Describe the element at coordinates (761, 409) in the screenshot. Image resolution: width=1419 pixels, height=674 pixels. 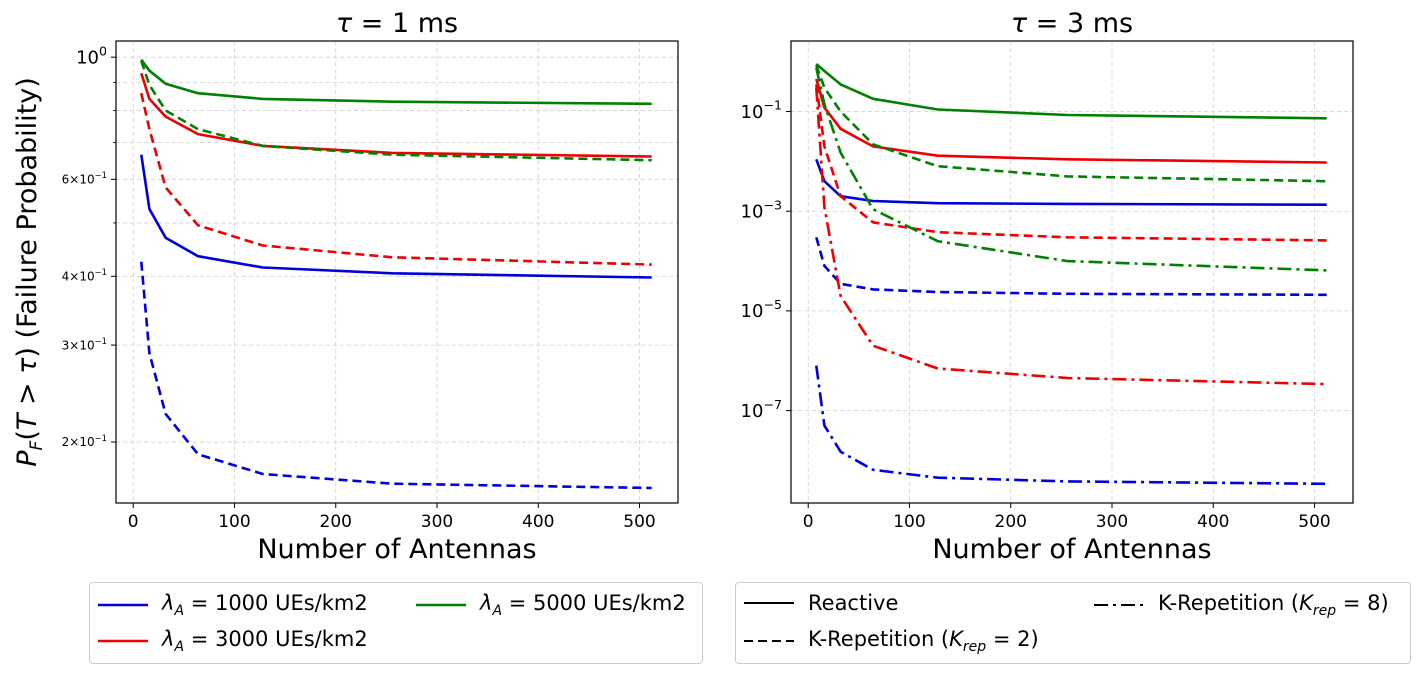
I see `y-tick-label: 10⁻⁷` at that location.